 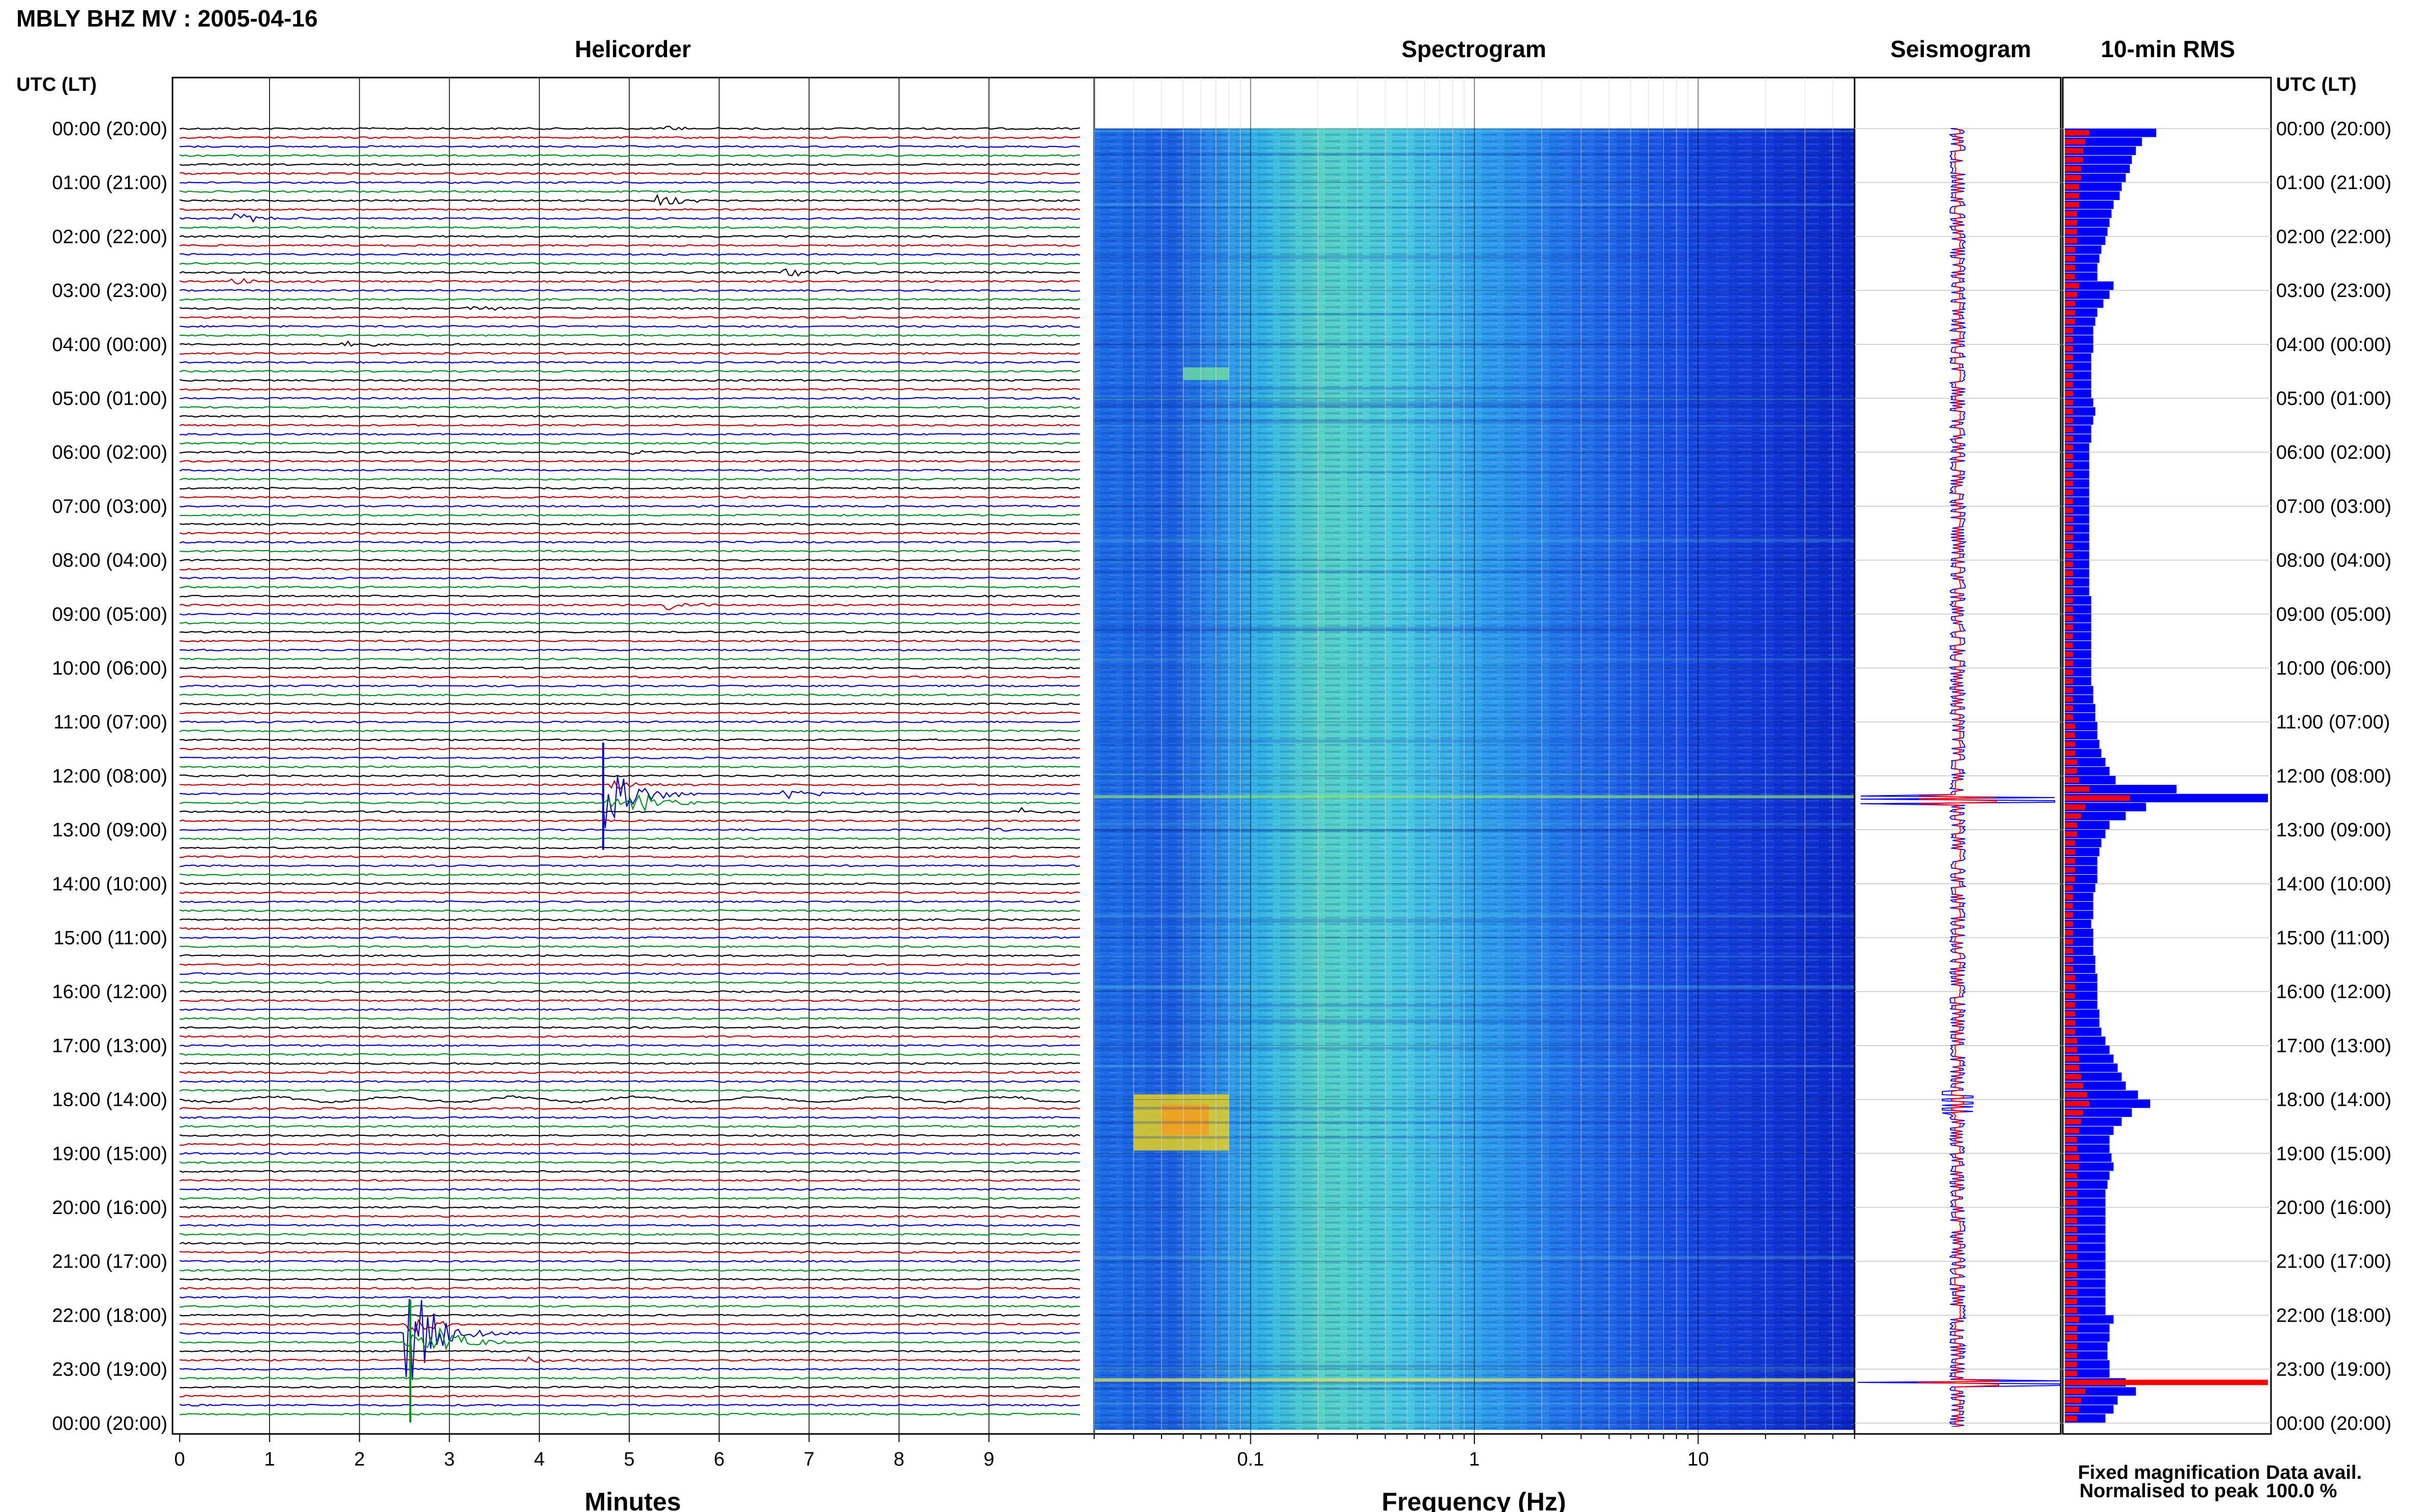 I want to click on time-label-right: 02:00 (22:00), so click(x=2333, y=236).